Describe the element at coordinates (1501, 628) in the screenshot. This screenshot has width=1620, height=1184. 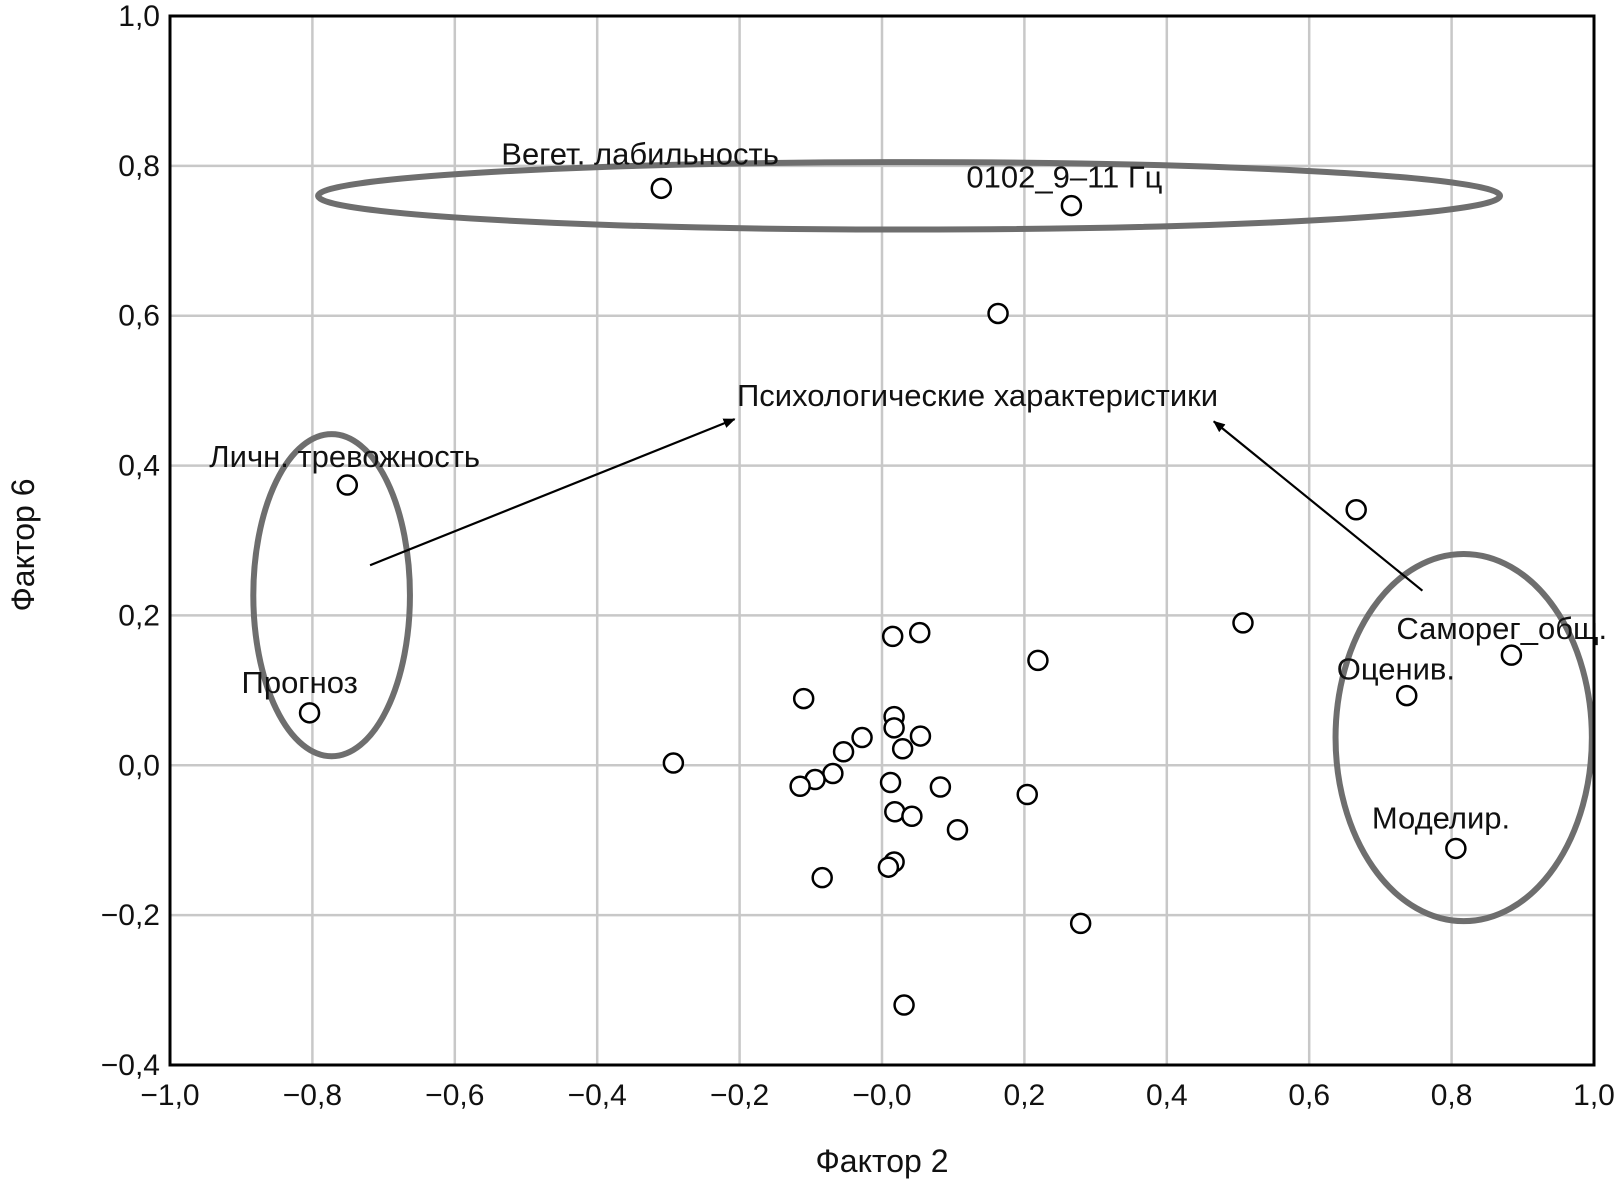
I see `point-label: Саморег_общ.` at that location.